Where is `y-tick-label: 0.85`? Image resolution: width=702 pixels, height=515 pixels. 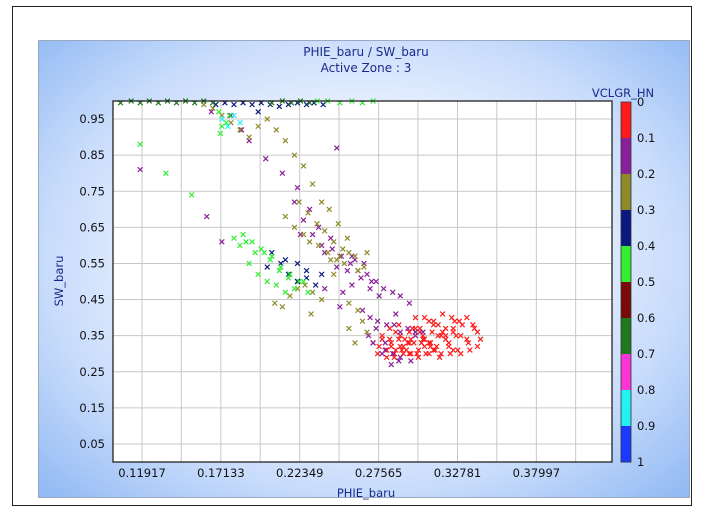 y-tick-label: 0.85 is located at coordinates (92, 155).